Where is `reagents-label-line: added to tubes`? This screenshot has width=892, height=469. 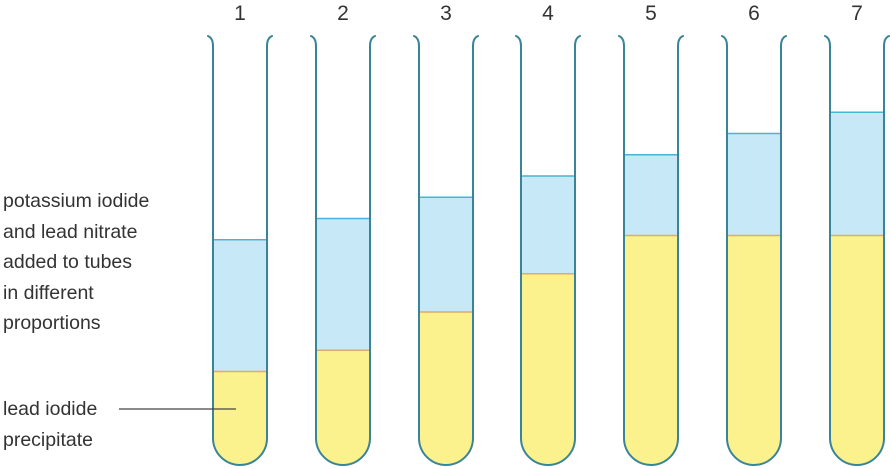 reagents-label-line: added to tubes is located at coordinates (68, 262).